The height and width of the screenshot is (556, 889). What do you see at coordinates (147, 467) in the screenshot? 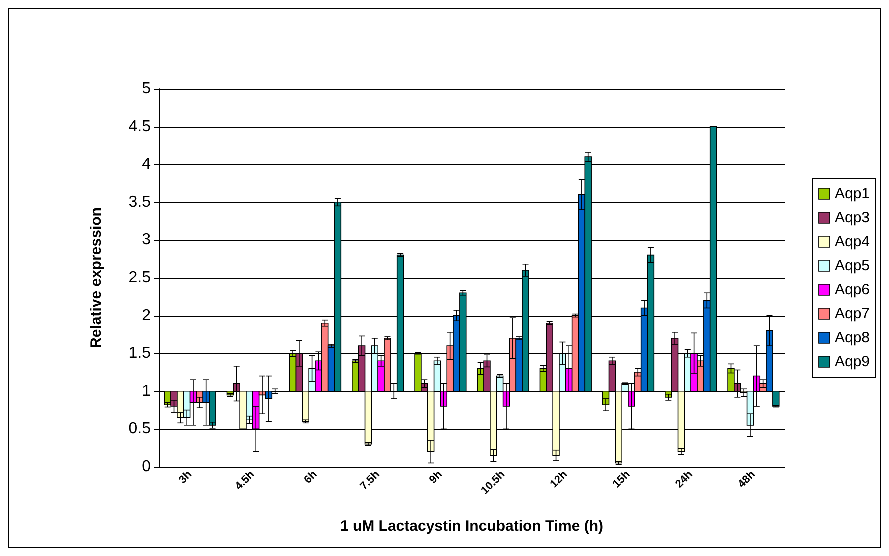
I see `y-tick-label: 0` at bounding box center [147, 467].